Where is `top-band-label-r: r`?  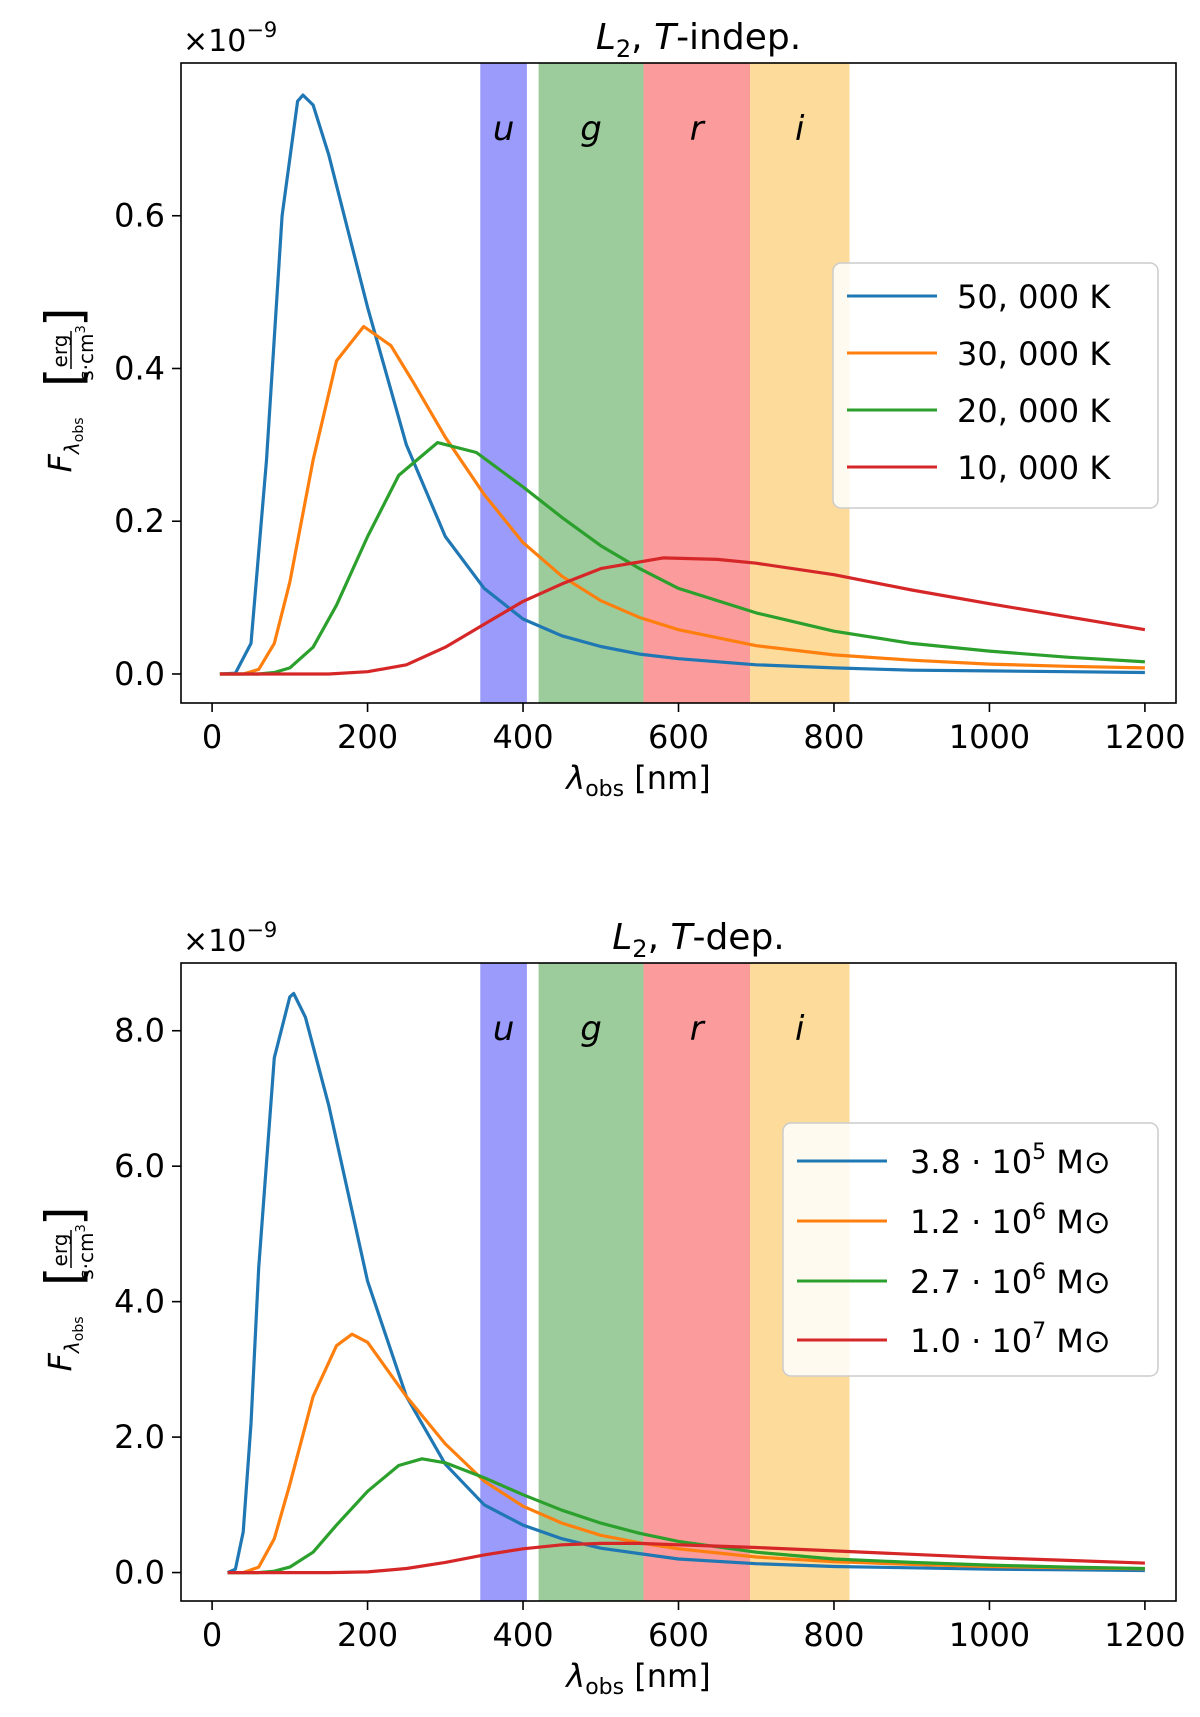 top-band-label-r: r is located at coordinates (698, 129).